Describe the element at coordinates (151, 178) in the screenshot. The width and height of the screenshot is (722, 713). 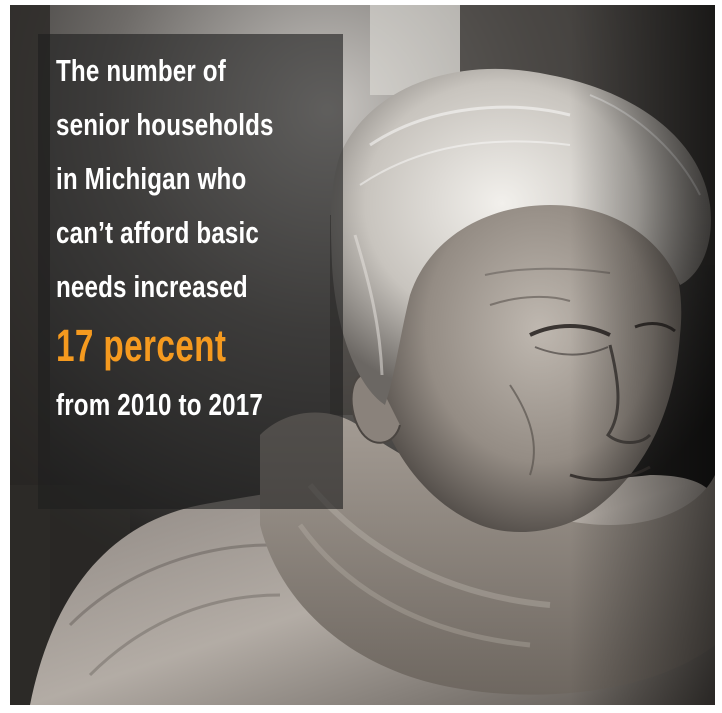
I see `caption-line-3: in Michigan who` at that location.